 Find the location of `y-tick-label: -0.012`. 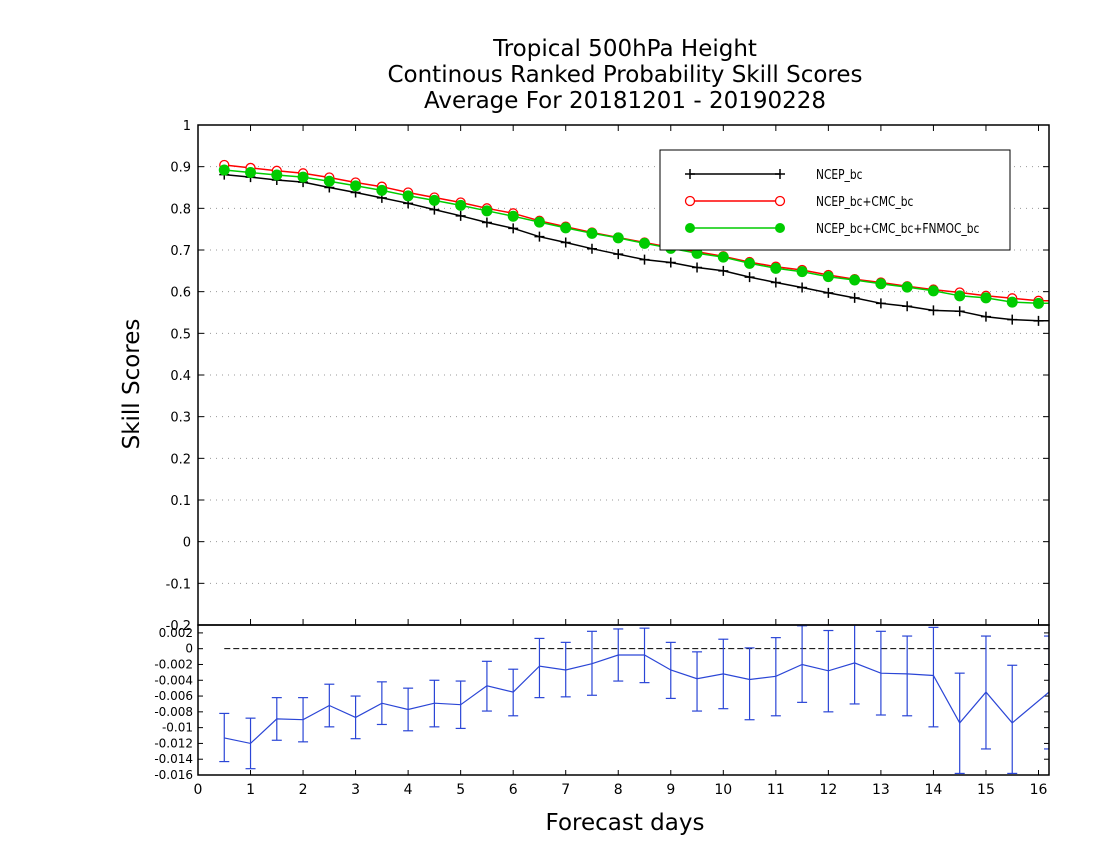

y-tick-label: -0.012 is located at coordinates (173, 743).